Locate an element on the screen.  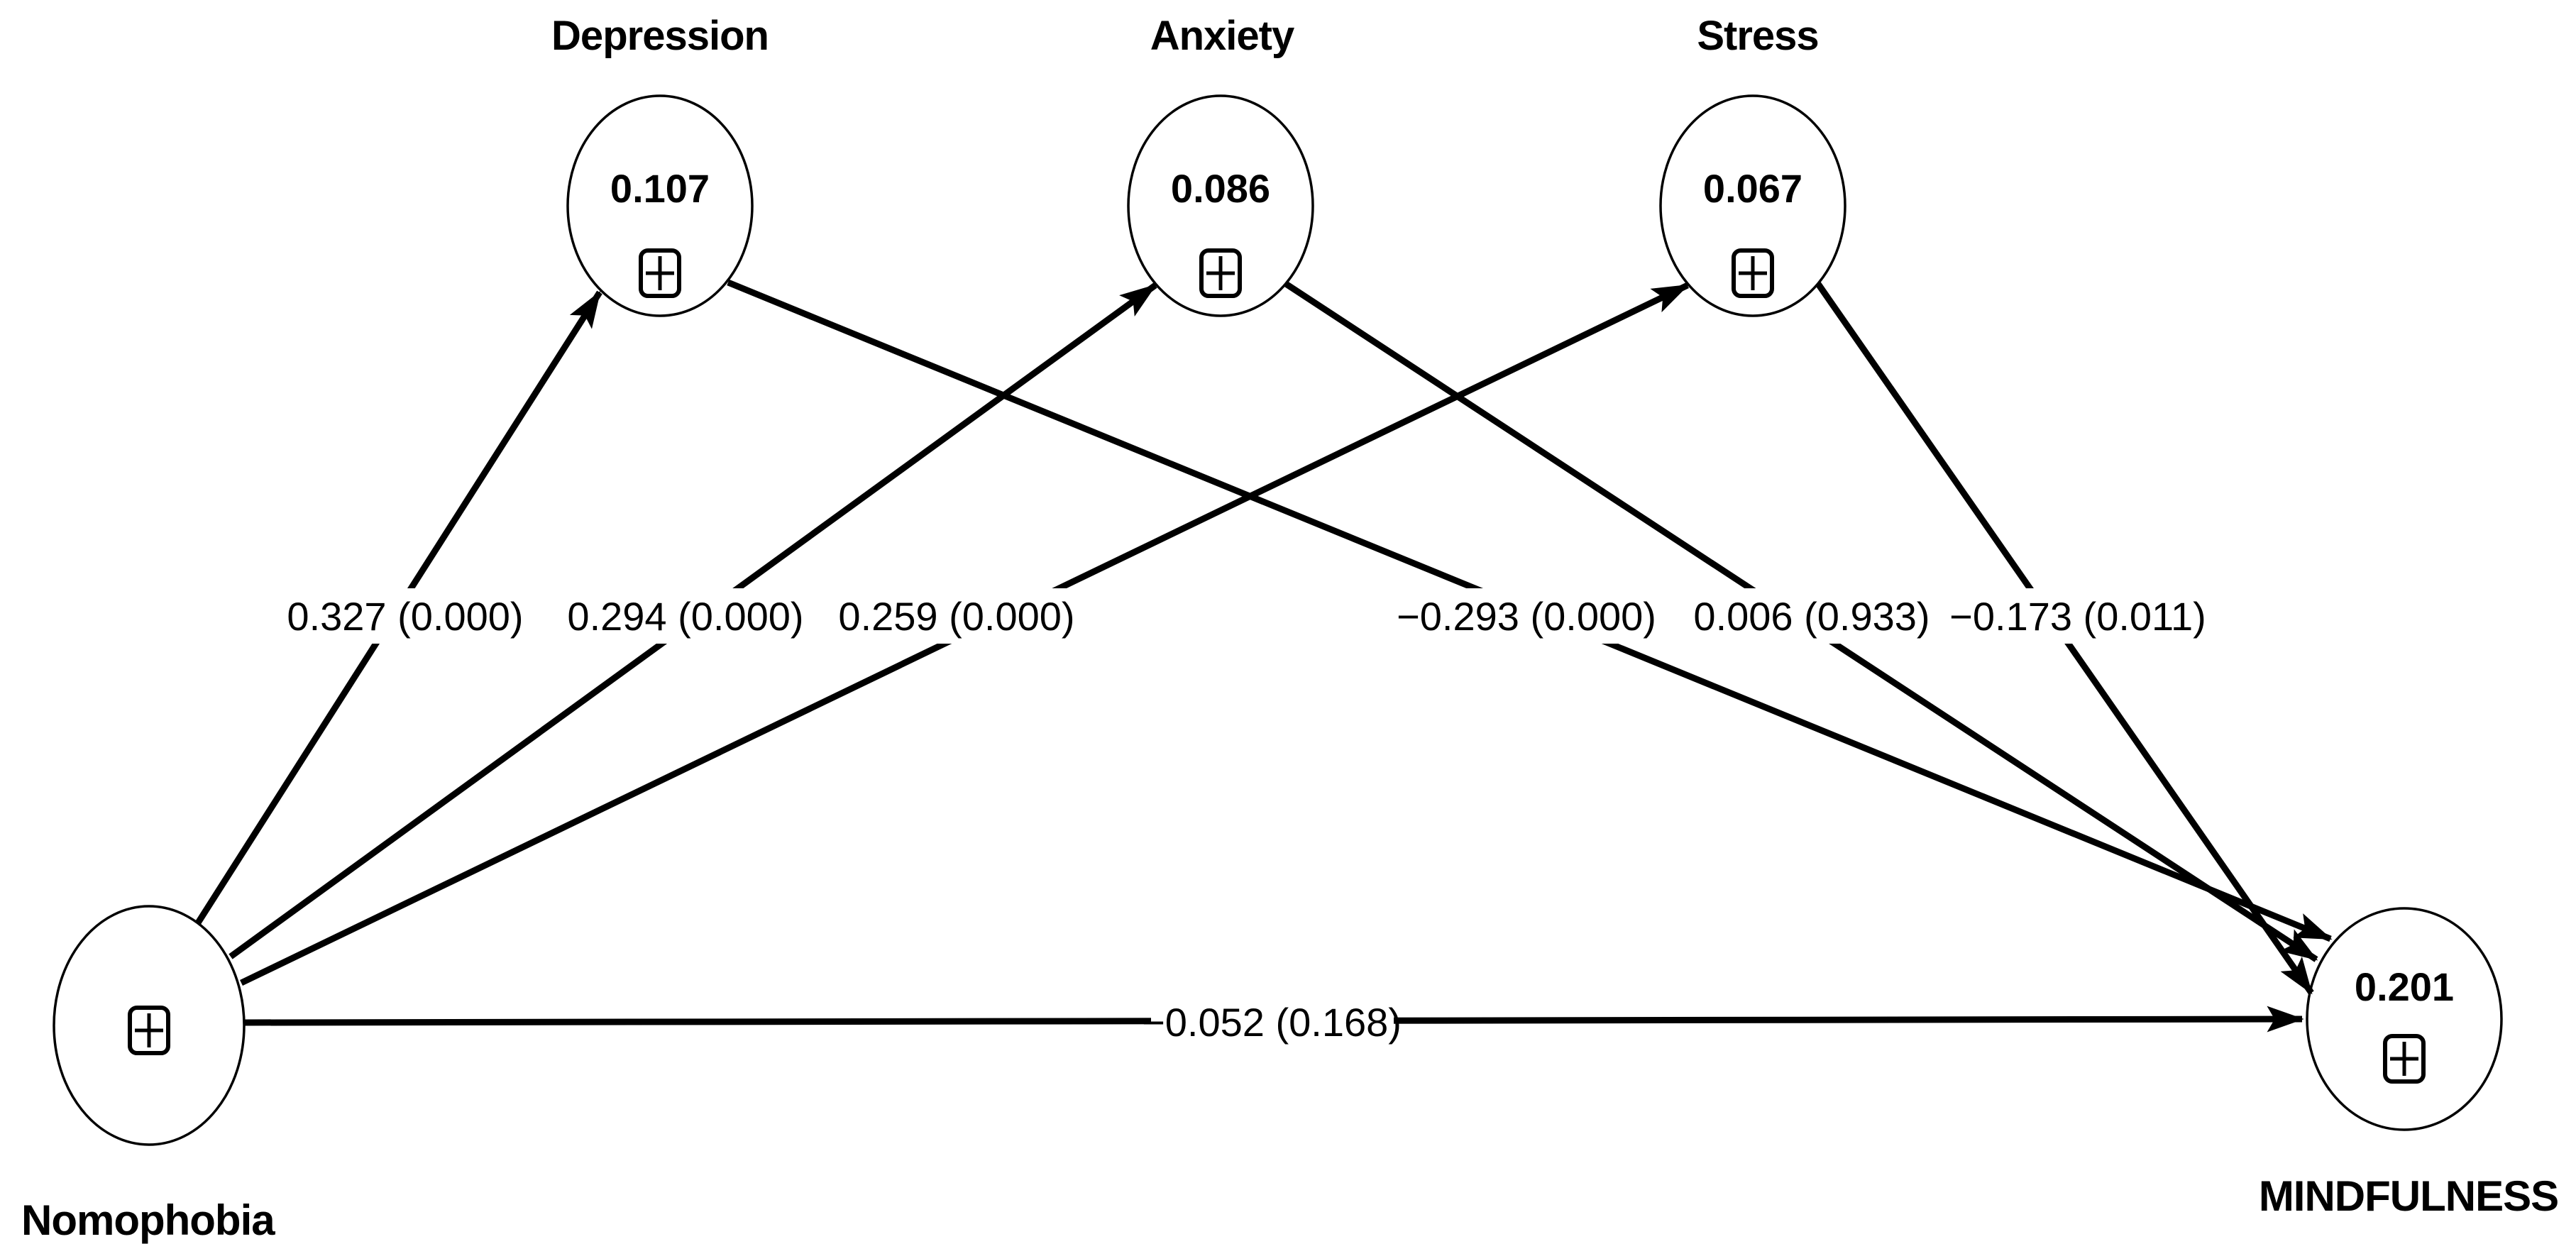
node-depression is located at coordinates (660, 205).